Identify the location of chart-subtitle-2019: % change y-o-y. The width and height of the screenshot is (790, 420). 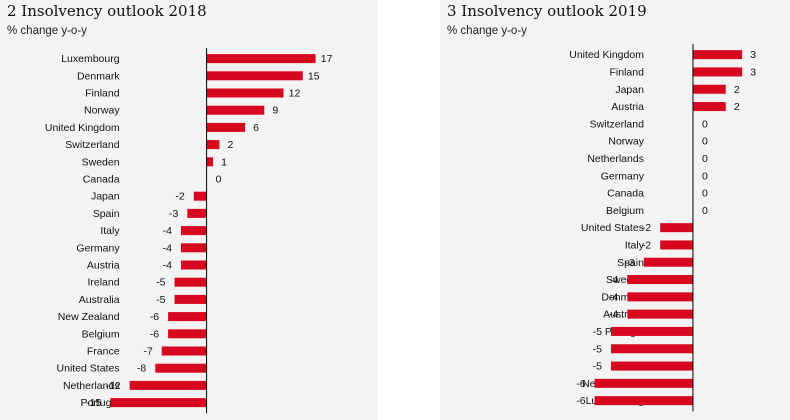
(487, 31).